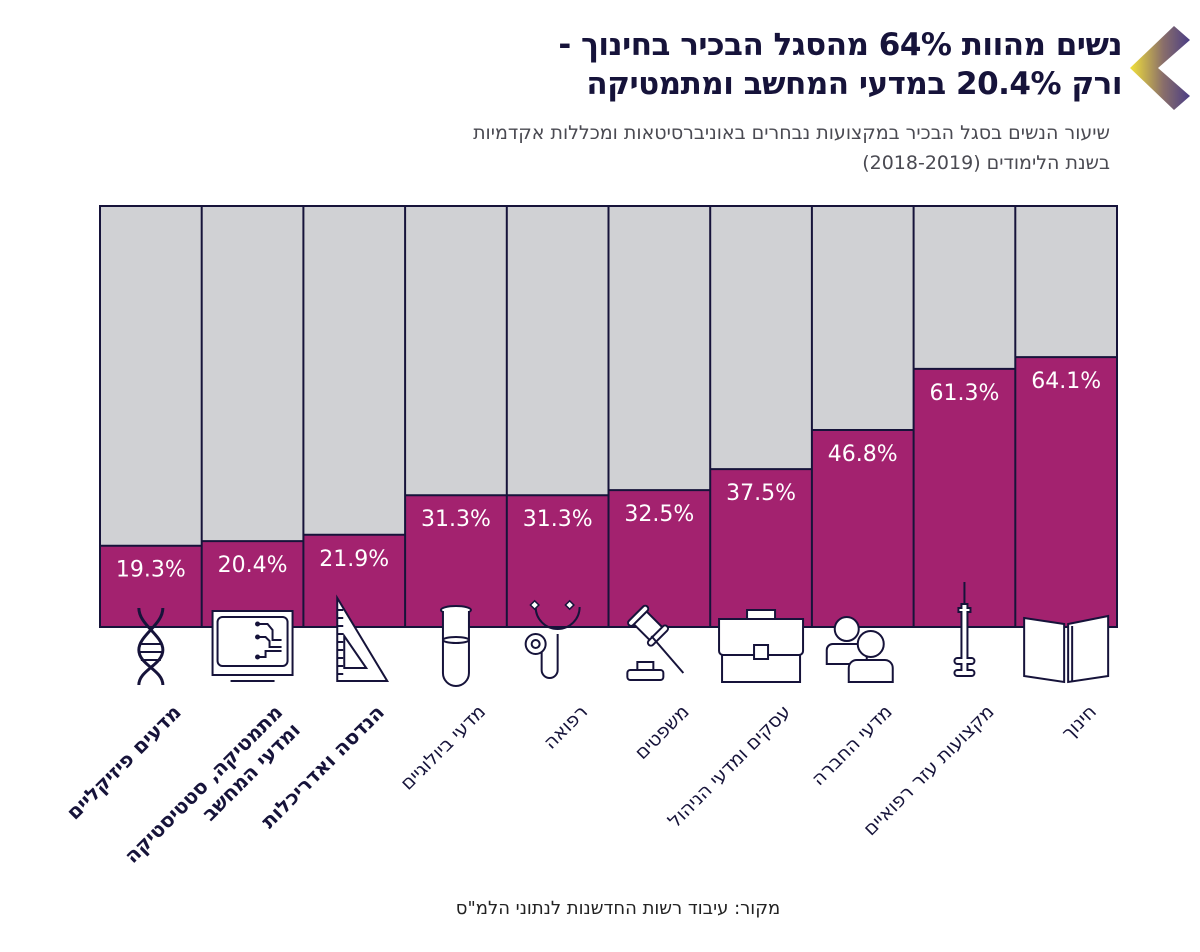 This screenshot has height=952, width=1200. I want to click on category-label: משפטים, so click(662, 732).